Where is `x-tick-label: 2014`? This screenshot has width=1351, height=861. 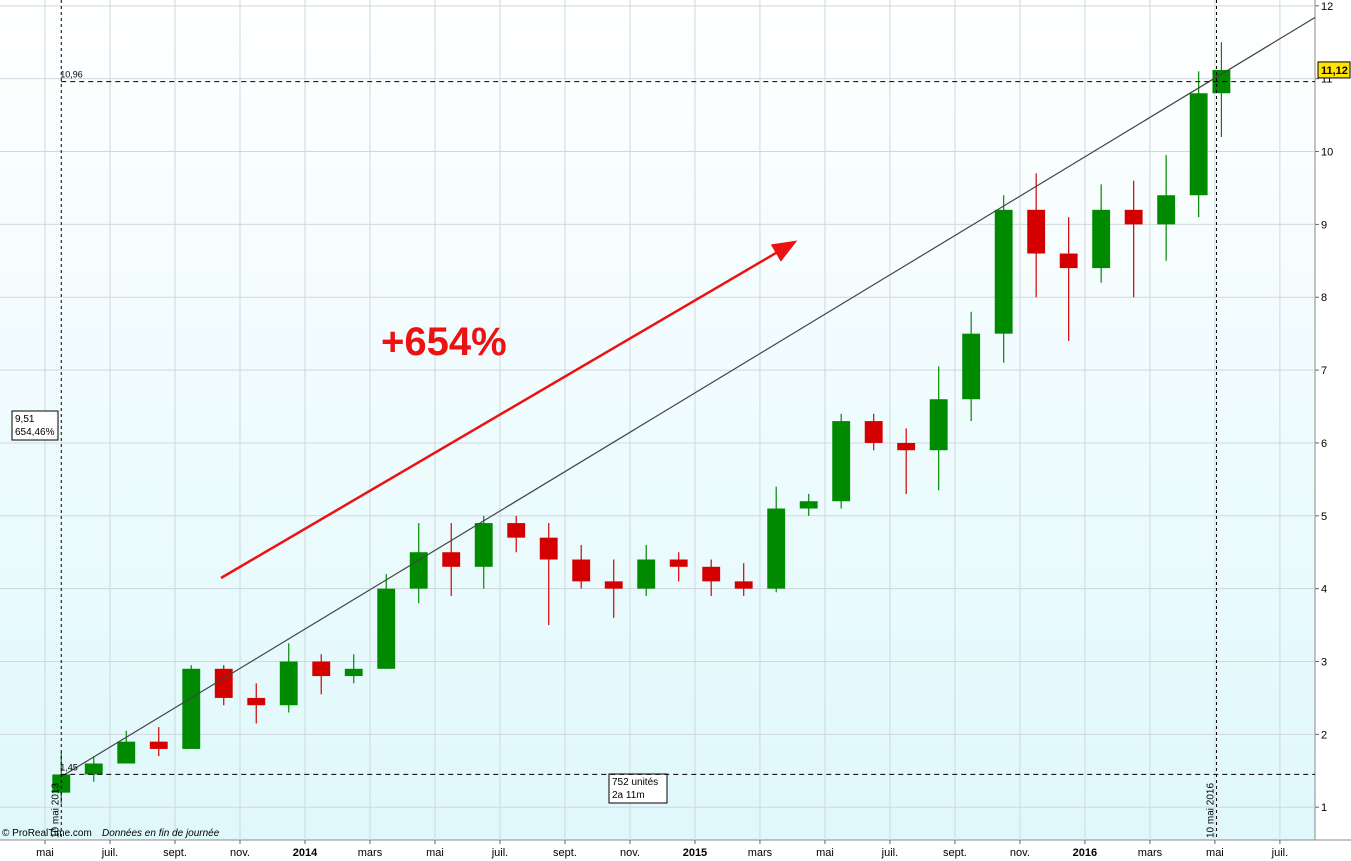
x-tick-label: 2014 is located at coordinates (305, 853).